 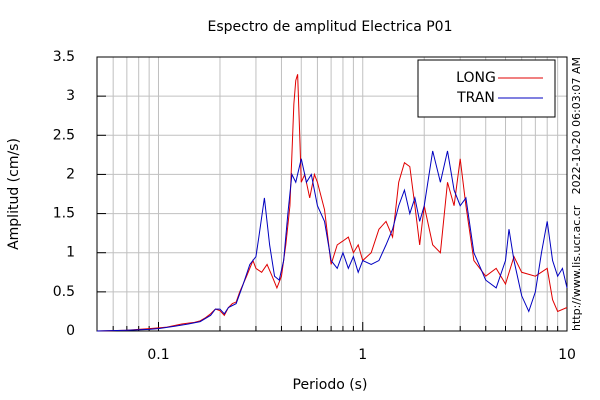 What do you see at coordinates (70, 253) in the screenshot?
I see `y-tick-label: 1` at bounding box center [70, 253].